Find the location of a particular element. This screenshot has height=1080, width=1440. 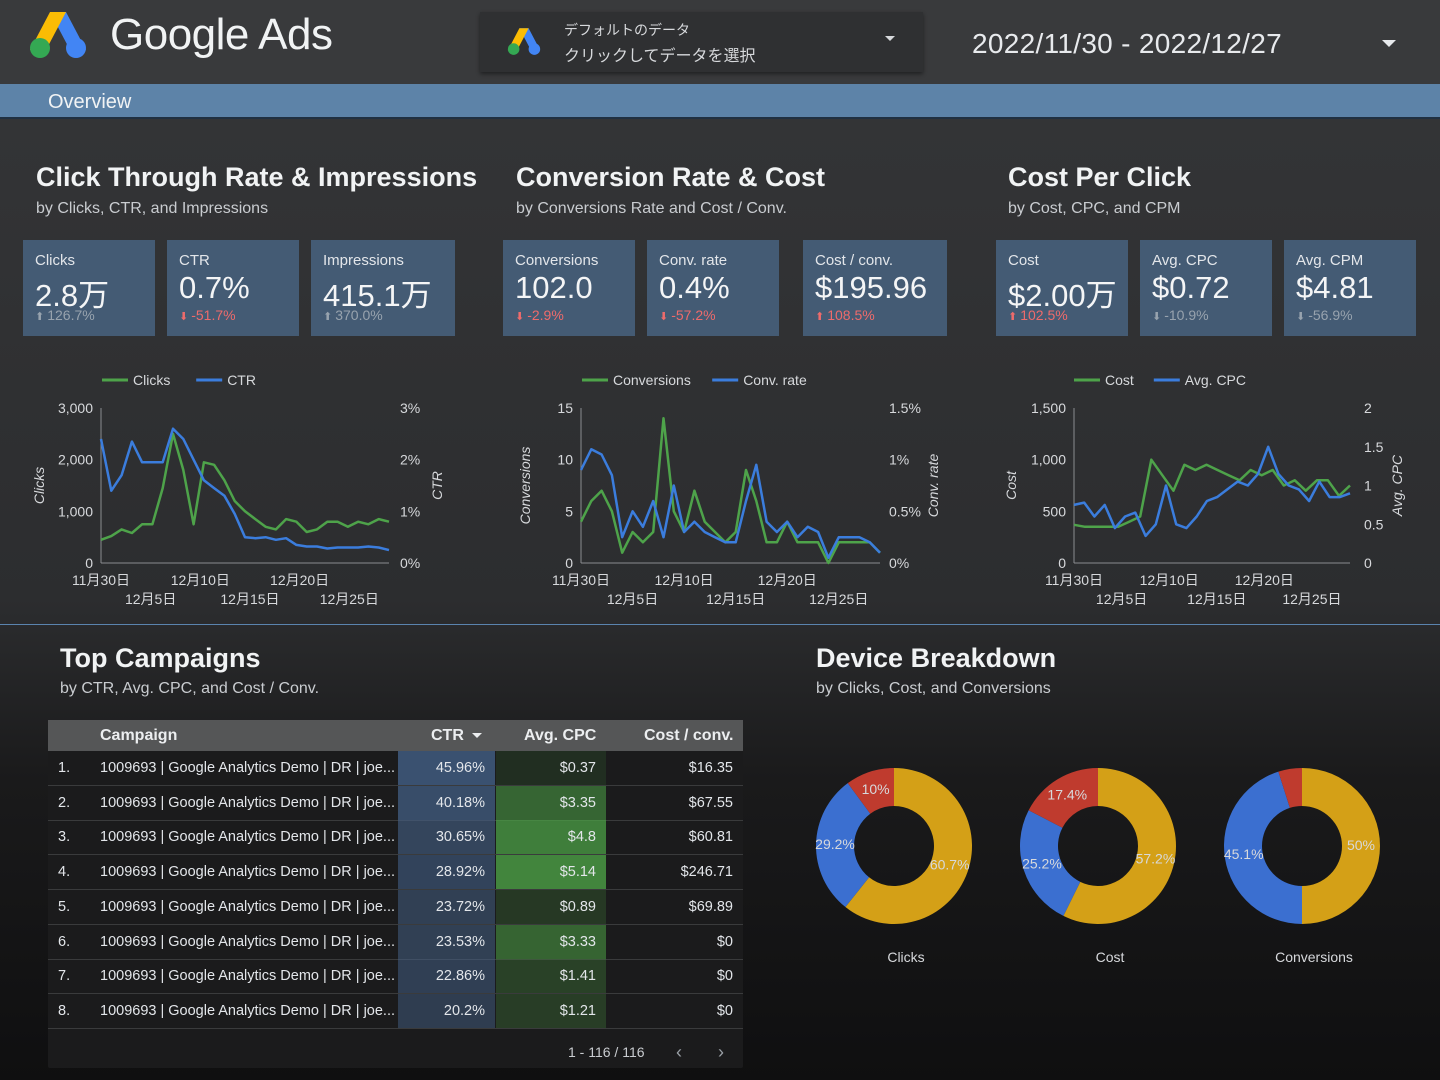

kpi-value: $2.00万 is located at coordinates (1062, 295).